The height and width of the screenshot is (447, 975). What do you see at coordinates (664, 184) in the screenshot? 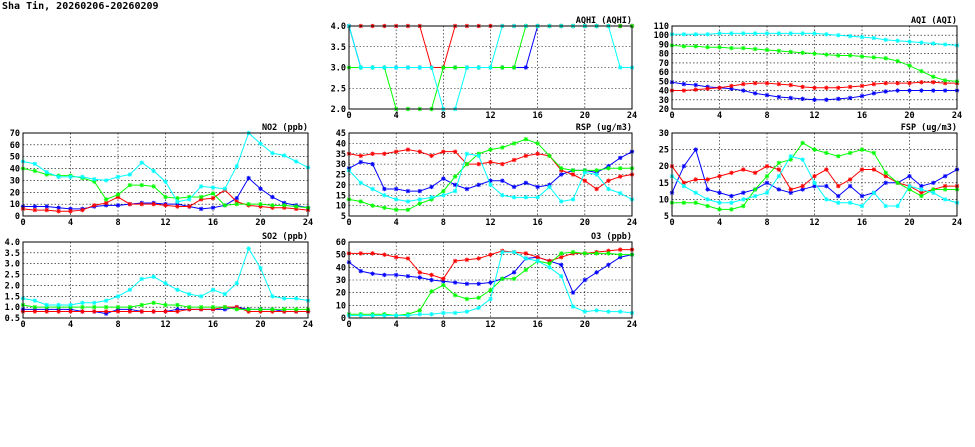
I see `y-tick-label: 15` at bounding box center [664, 184].